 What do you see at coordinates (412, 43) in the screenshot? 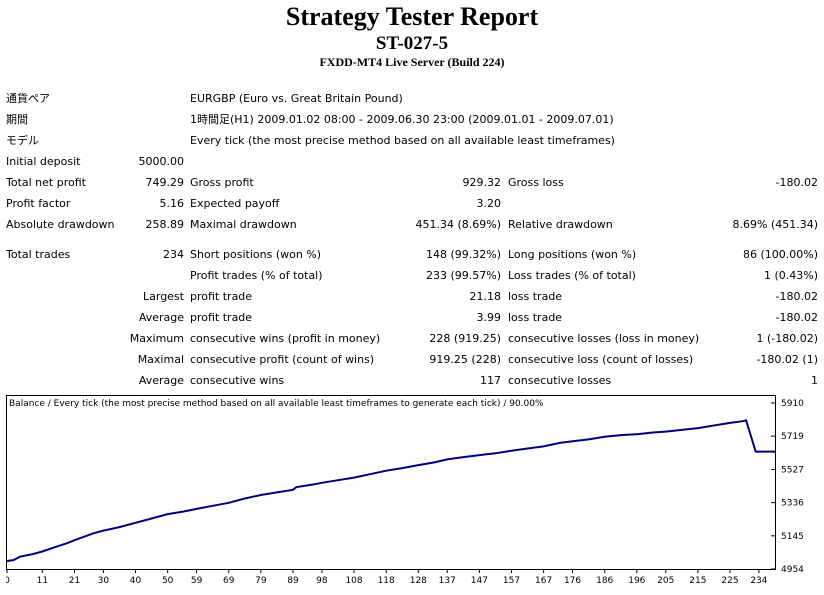
I see `report-subtitle: ST-027-5` at bounding box center [412, 43].